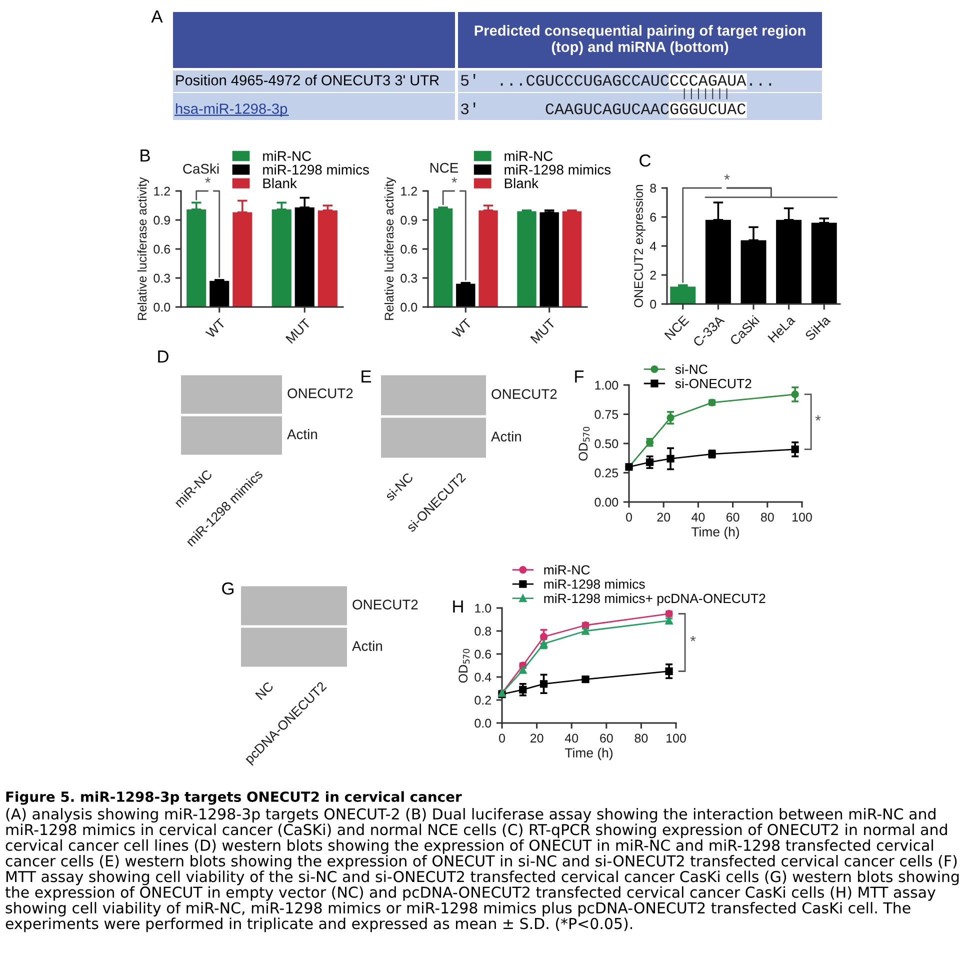 The height and width of the screenshot is (980, 974). Describe the element at coordinates (655, 599) in the screenshot. I see `legend-label: miR-1298 mimics+ pcDNA-ONECUT2` at that location.